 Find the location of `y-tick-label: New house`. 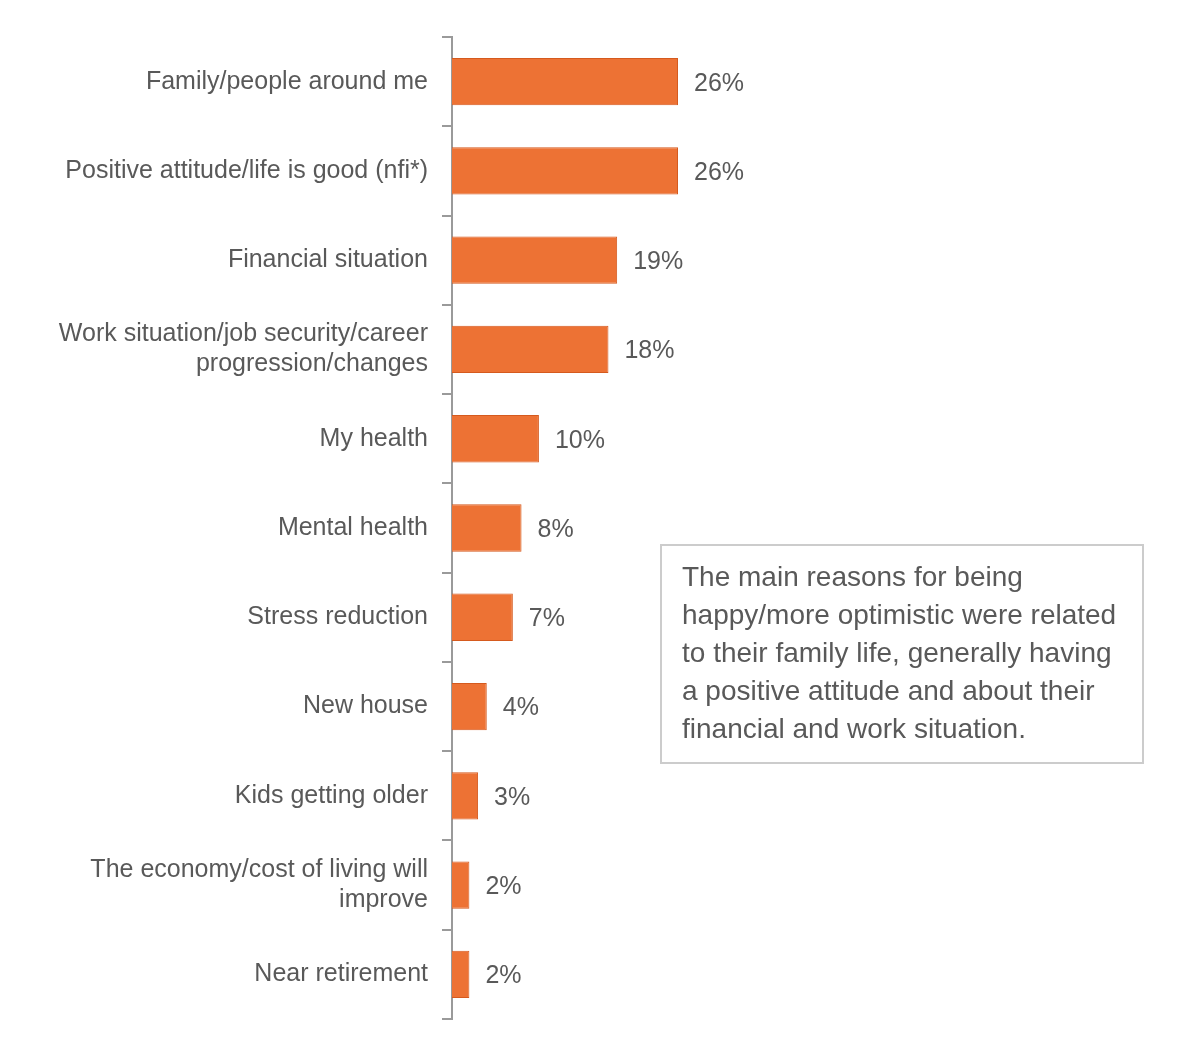

y-tick-label: New house is located at coordinates (365, 704).